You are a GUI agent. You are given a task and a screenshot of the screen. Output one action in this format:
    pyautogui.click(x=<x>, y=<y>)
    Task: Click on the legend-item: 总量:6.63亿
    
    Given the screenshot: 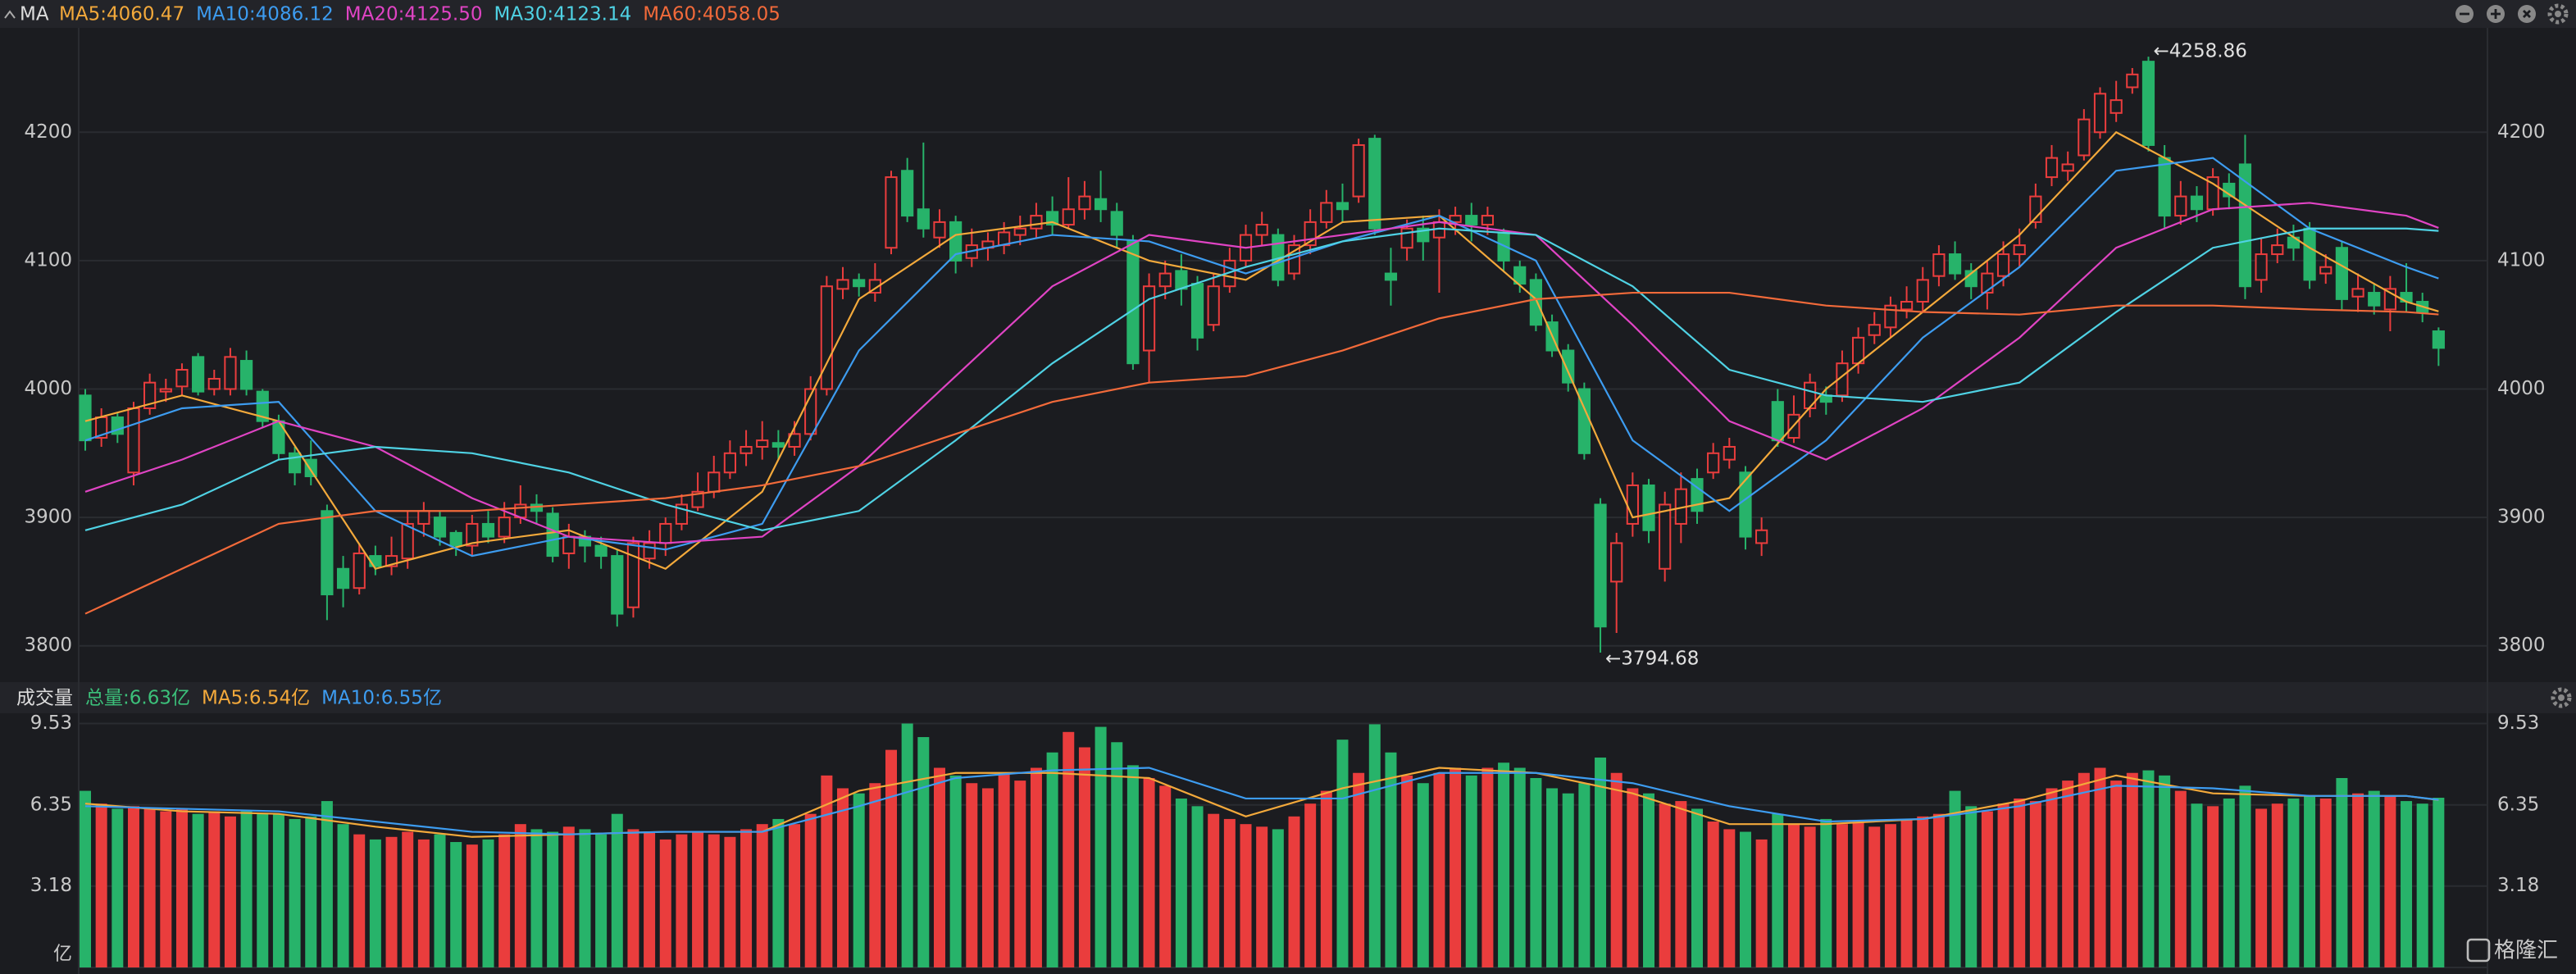 What is the action you would take?
    pyautogui.click(x=137, y=698)
    